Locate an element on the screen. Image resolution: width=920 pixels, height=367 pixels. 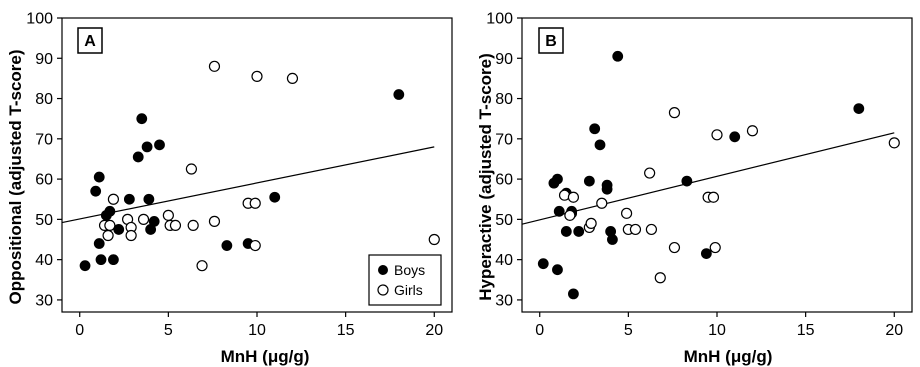
x-tick-label: 15 is located at coordinates (346, 330).